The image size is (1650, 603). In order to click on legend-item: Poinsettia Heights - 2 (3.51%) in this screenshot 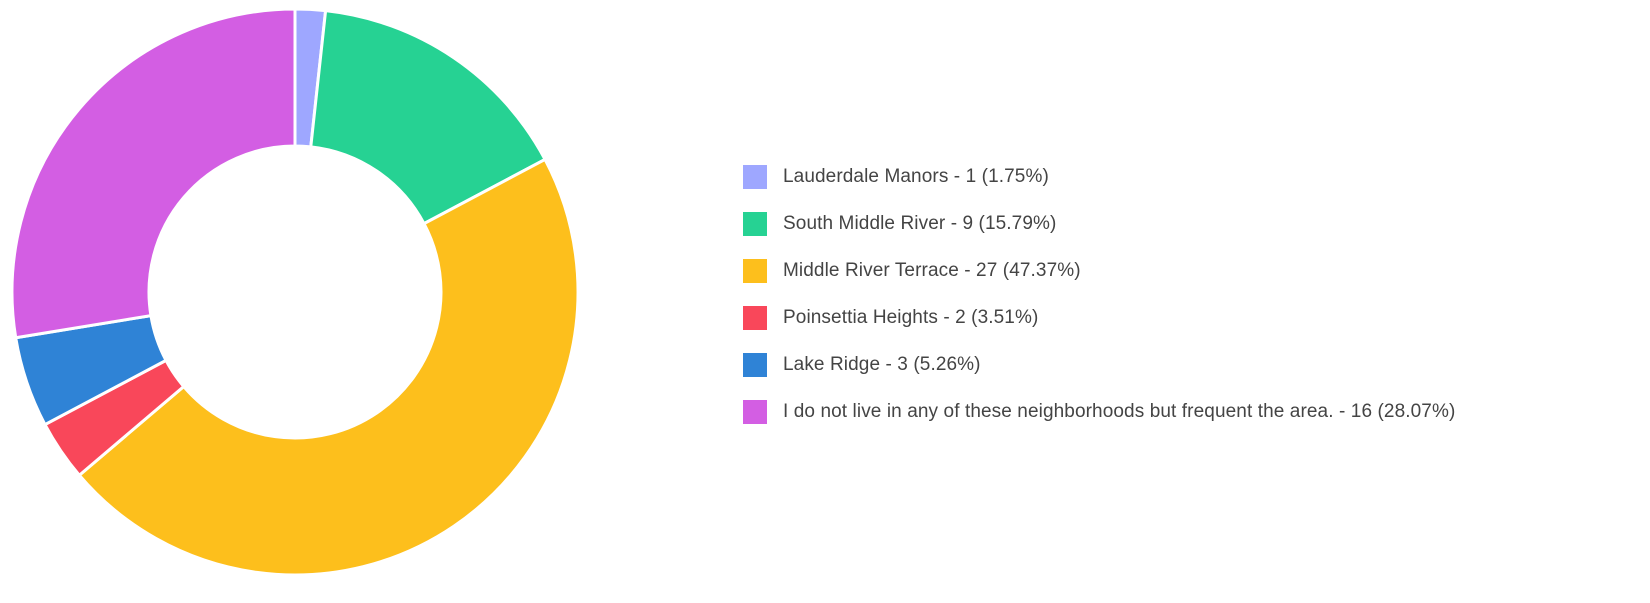, I will do `click(1099, 318)`.